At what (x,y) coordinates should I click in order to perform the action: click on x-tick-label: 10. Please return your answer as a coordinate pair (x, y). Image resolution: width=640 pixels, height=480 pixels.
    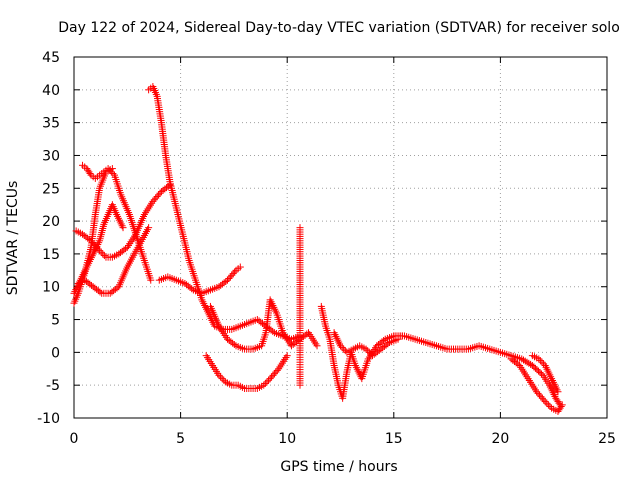
    Looking at the image, I should click on (287, 439).